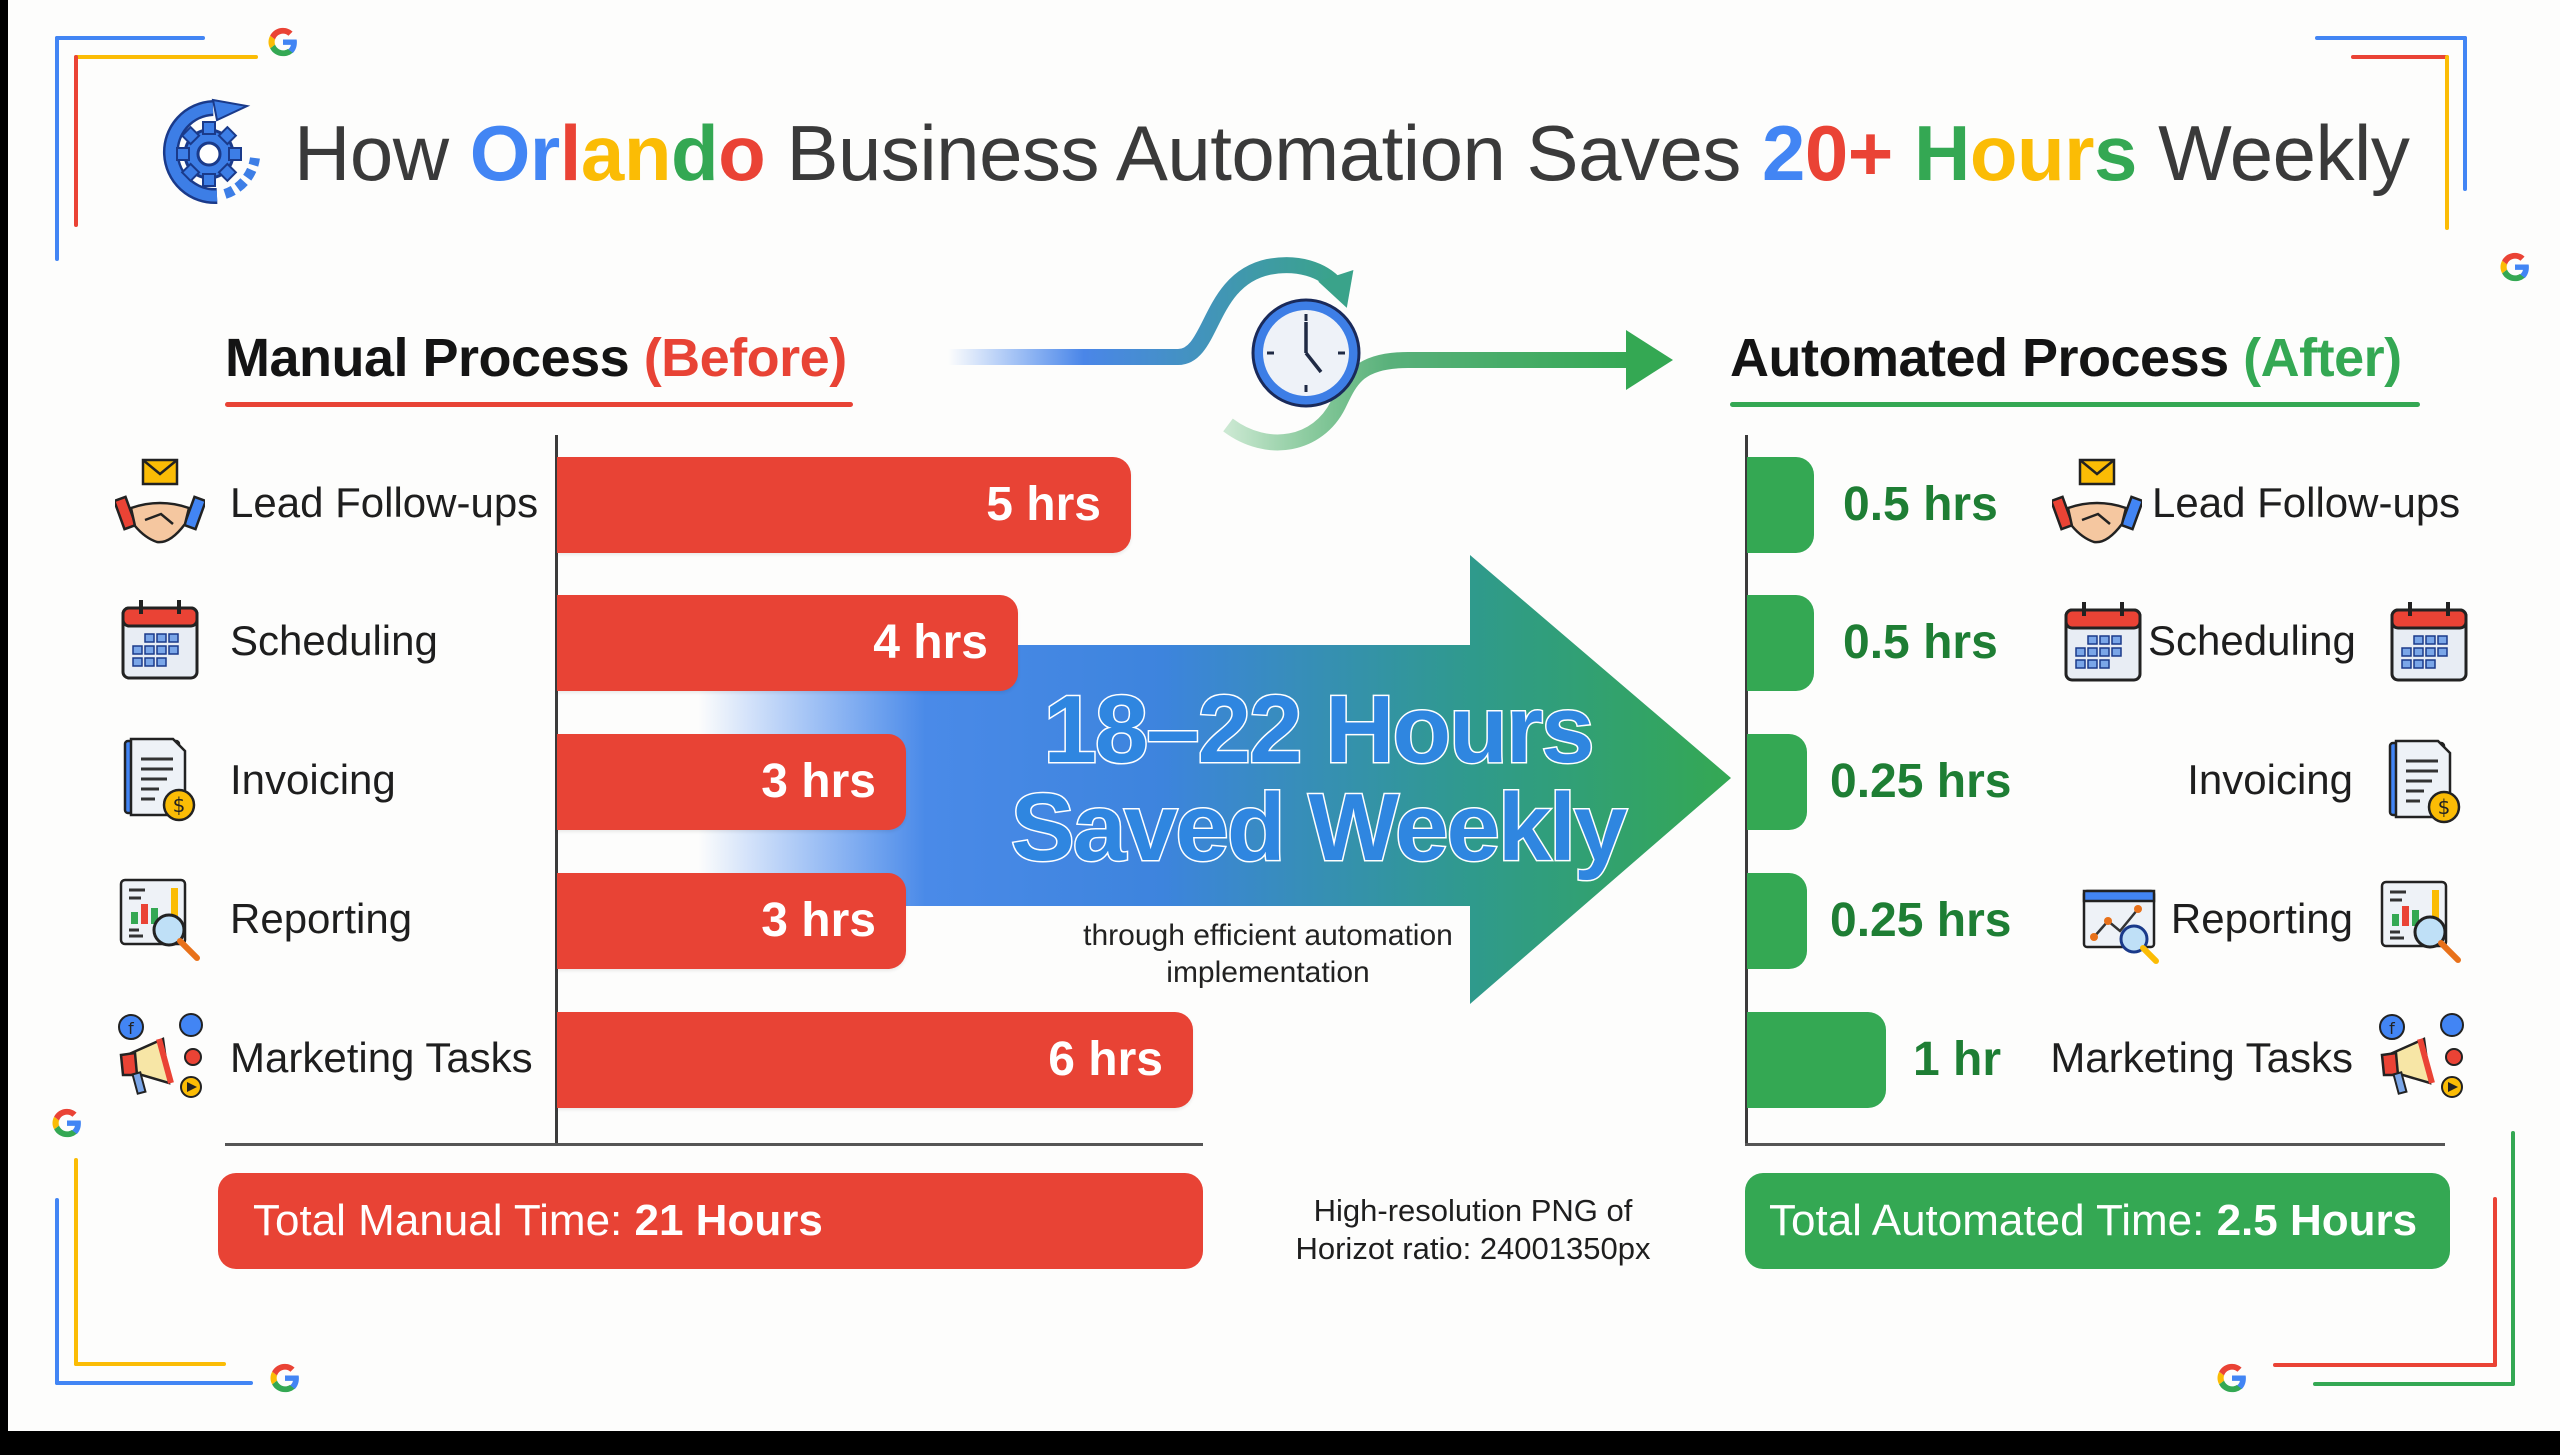 This screenshot has height=1455, width=2560. Describe the element at coordinates (76, 1262) in the screenshot. I see `corner-line-bl-yellow-v` at that location.